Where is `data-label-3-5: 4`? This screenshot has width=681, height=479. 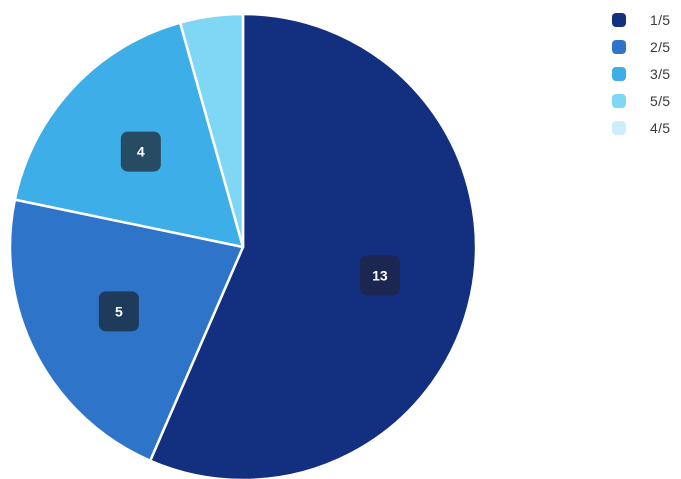 data-label-3-5: 4 is located at coordinates (140, 151).